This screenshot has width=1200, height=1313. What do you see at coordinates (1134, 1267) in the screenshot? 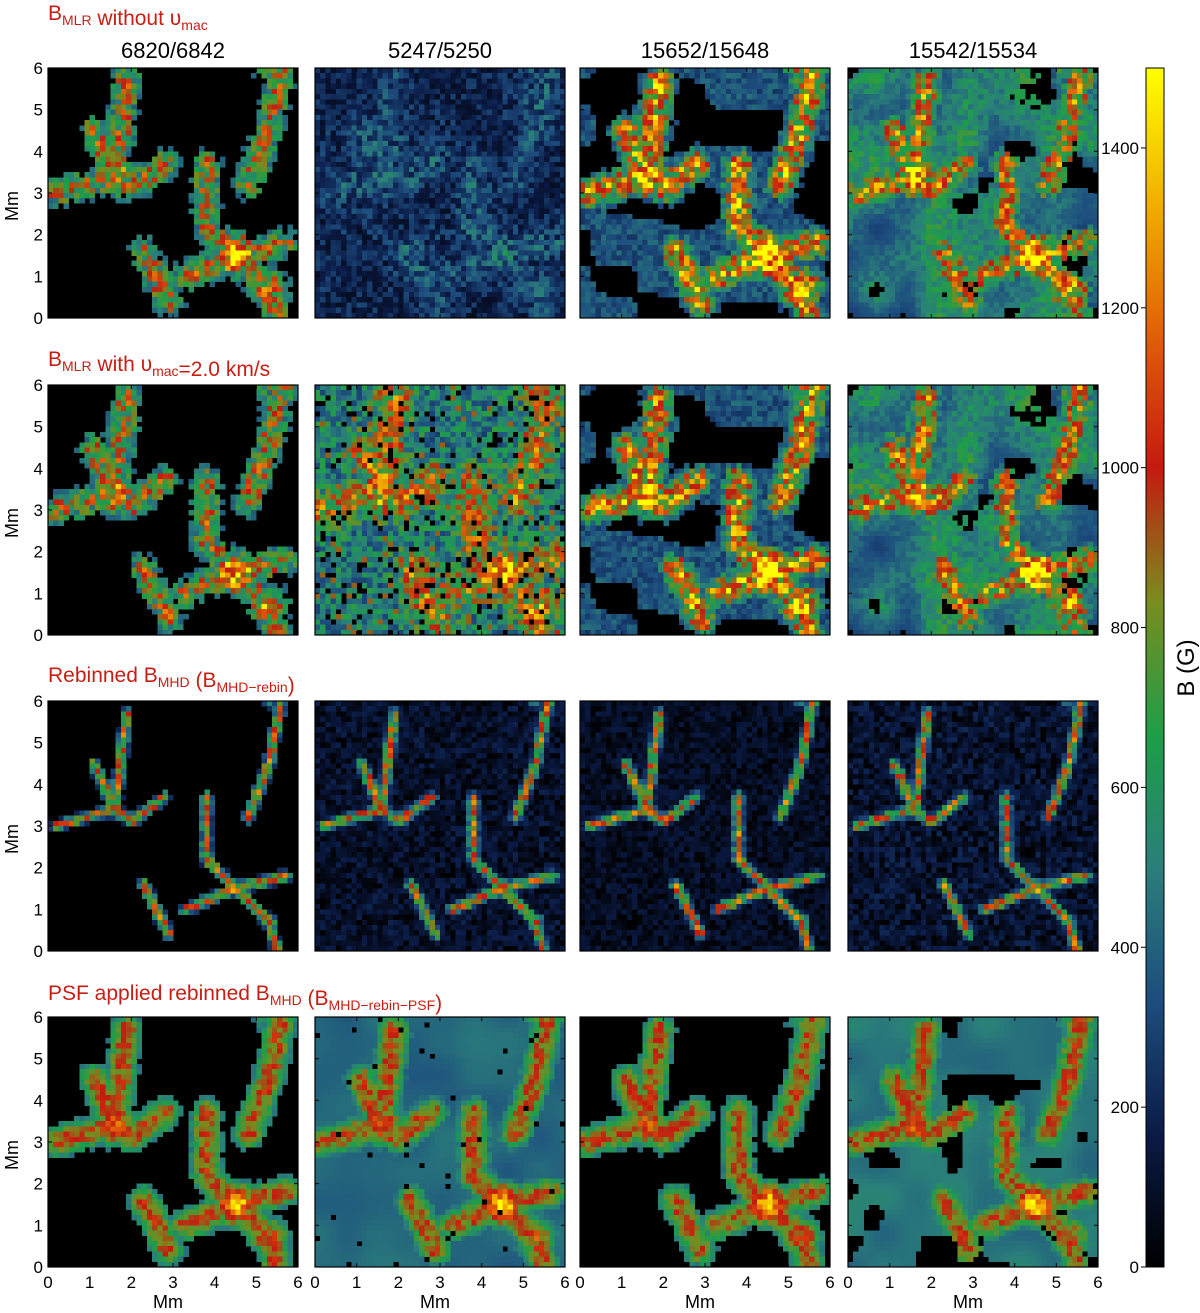
I see `colorbar-tick-label: 0` at bounding box center [1134, 1267].